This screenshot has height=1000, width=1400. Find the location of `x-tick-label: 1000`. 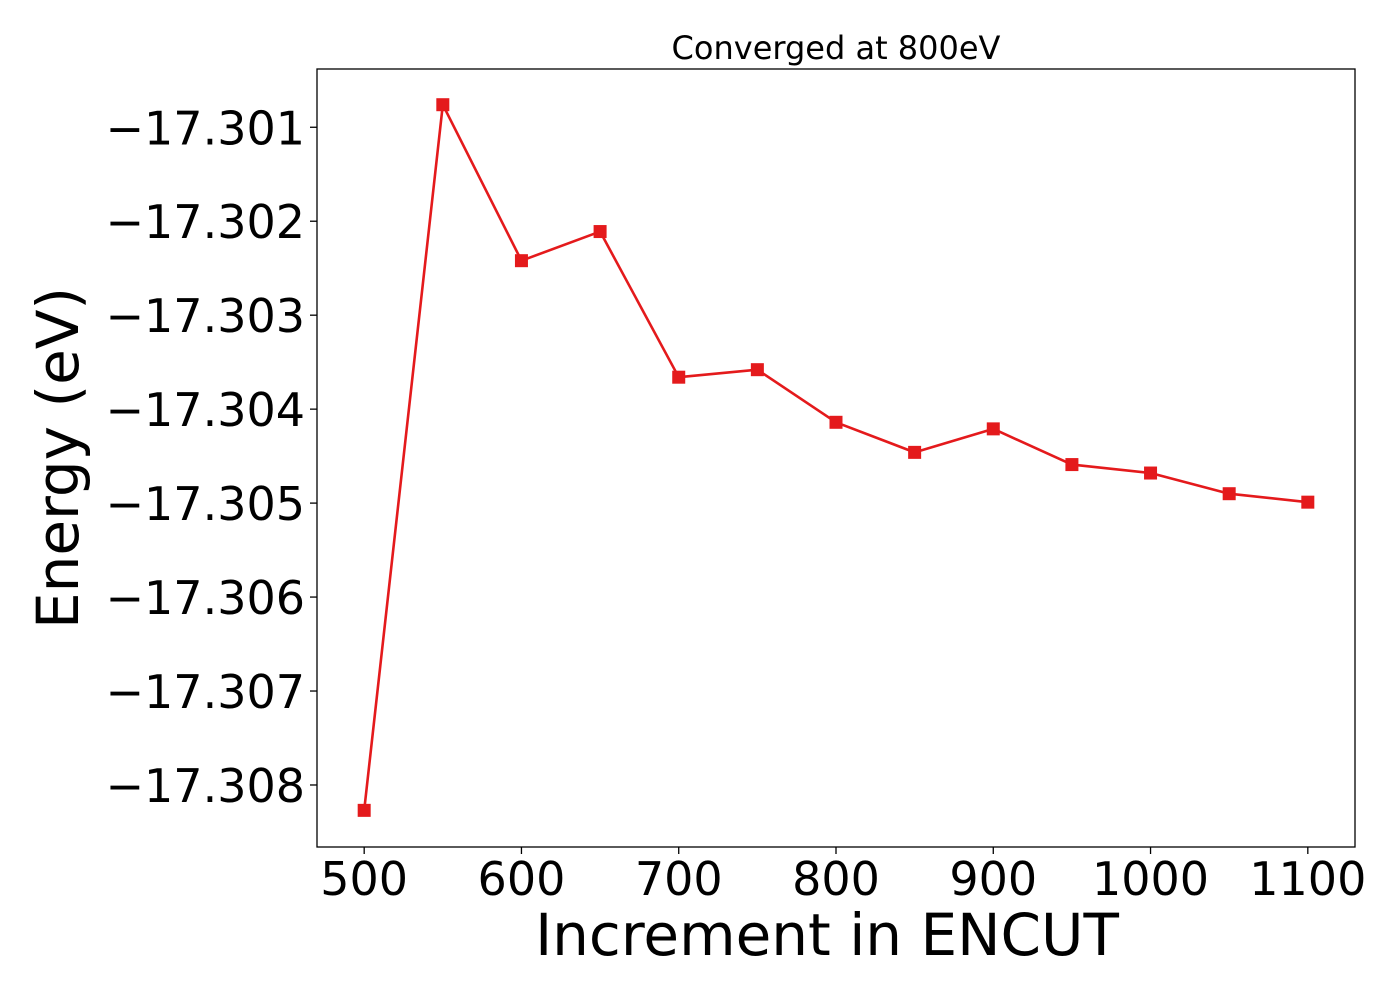

x-tick-label: 1000 is located at coordinates (1150, 879).